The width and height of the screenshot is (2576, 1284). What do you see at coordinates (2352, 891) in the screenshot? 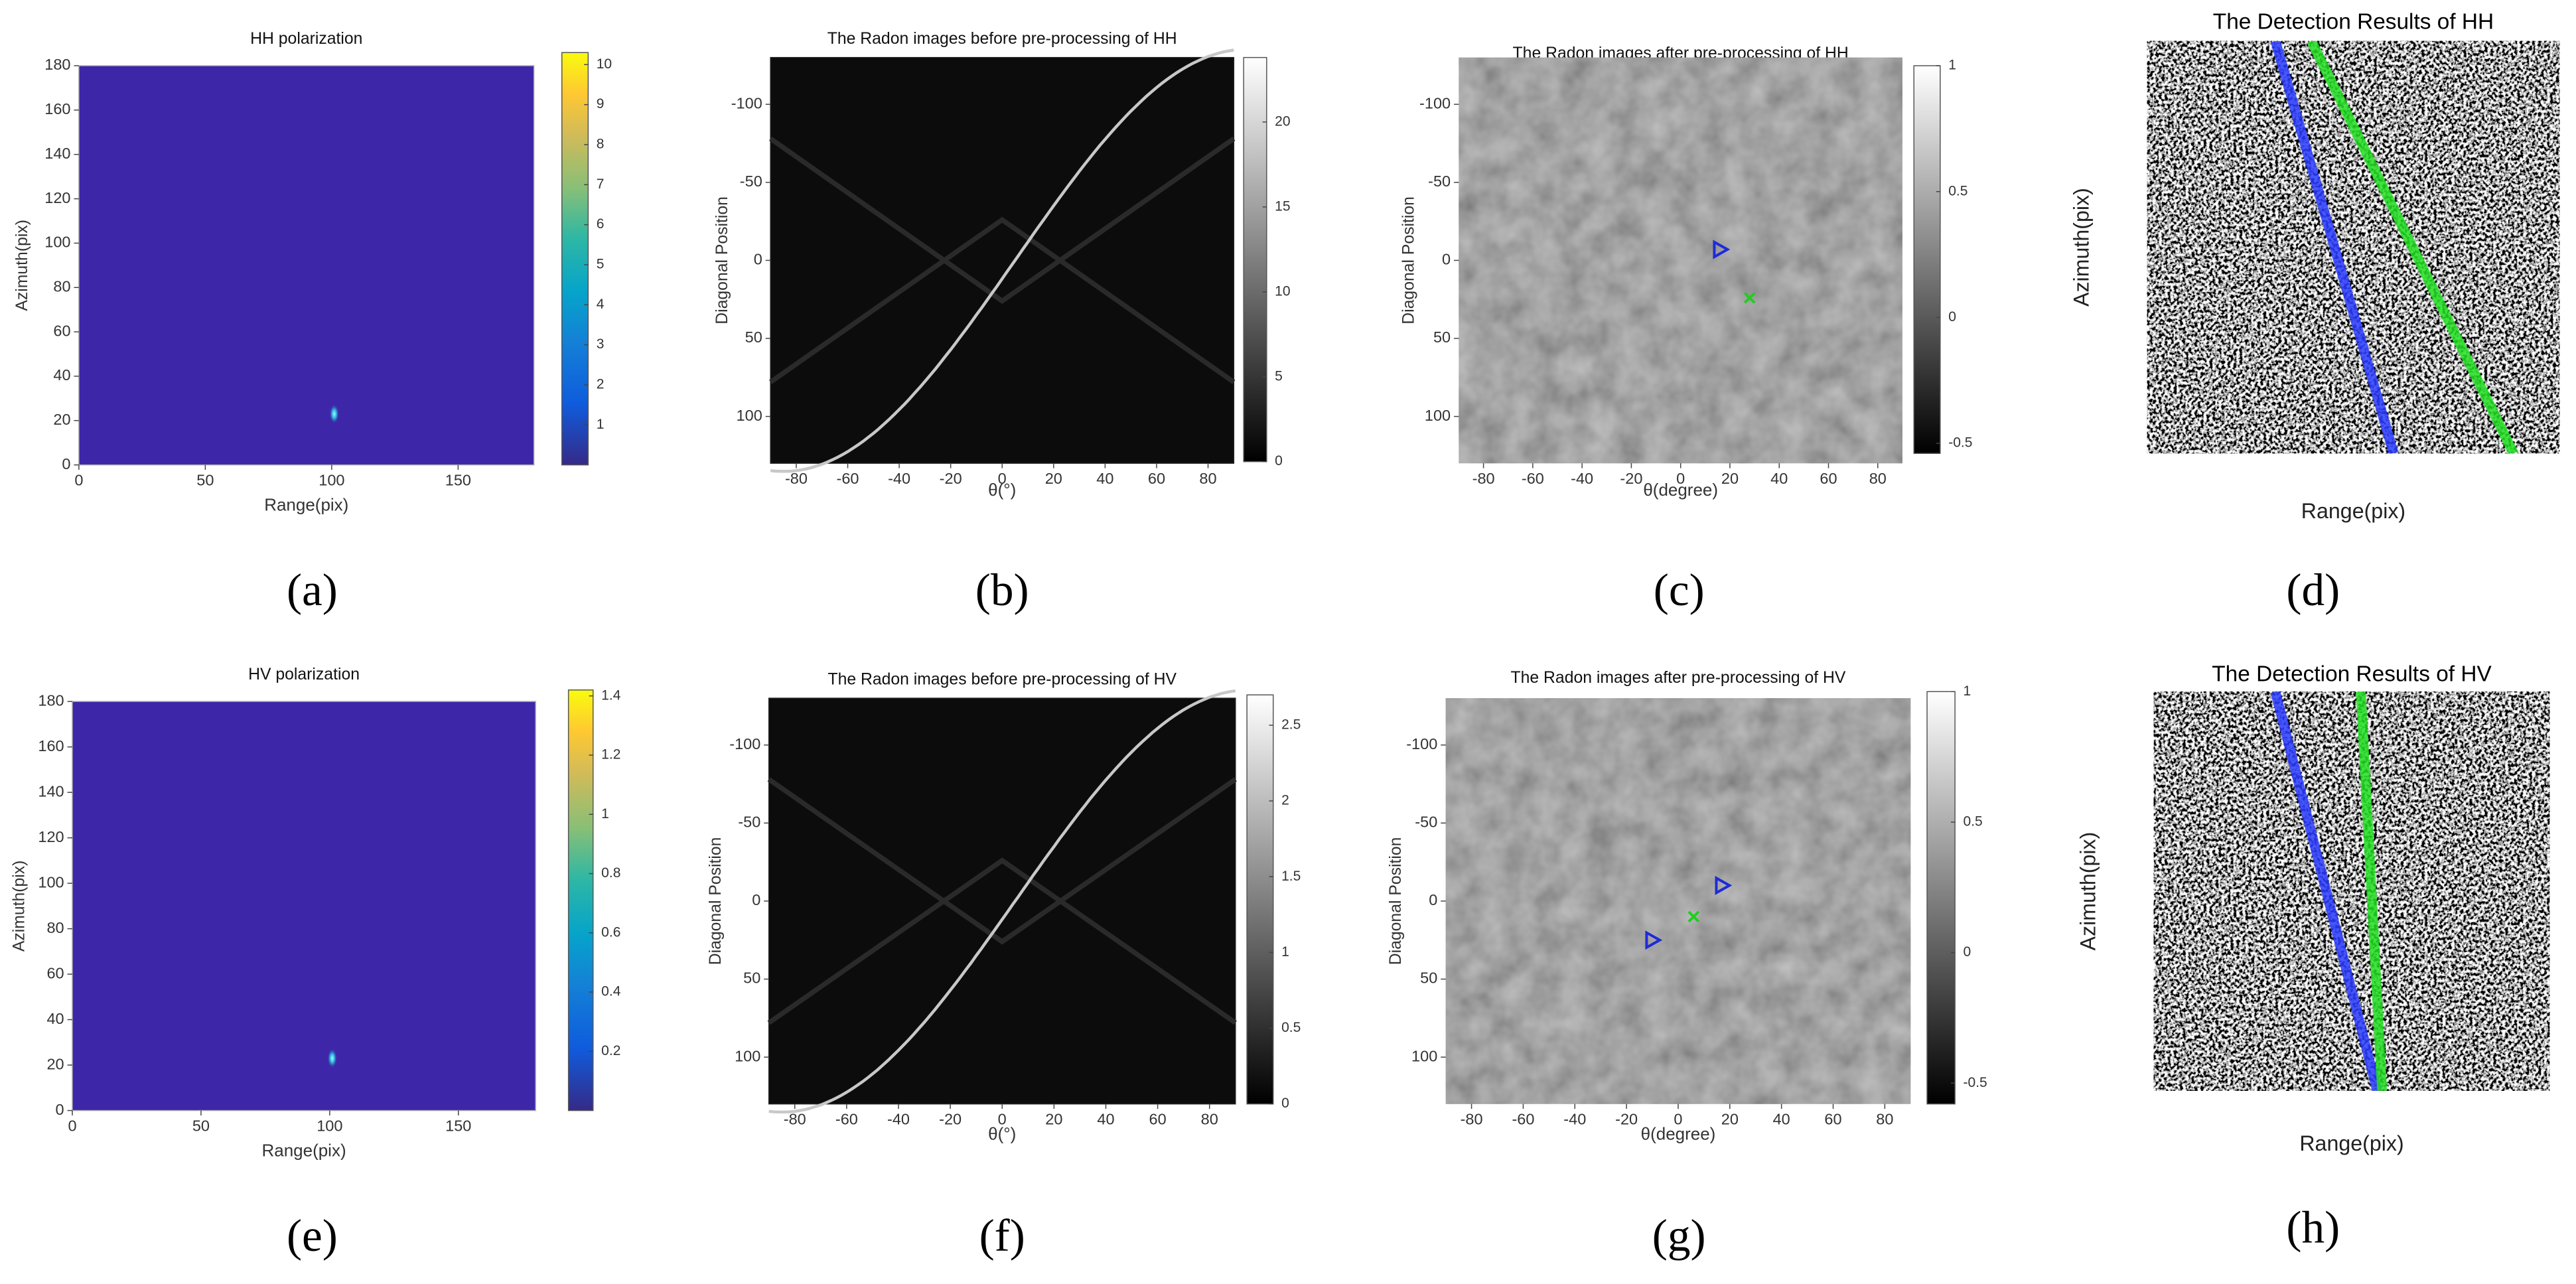
I see `speckle-image` at bounding box center [2352, 891].